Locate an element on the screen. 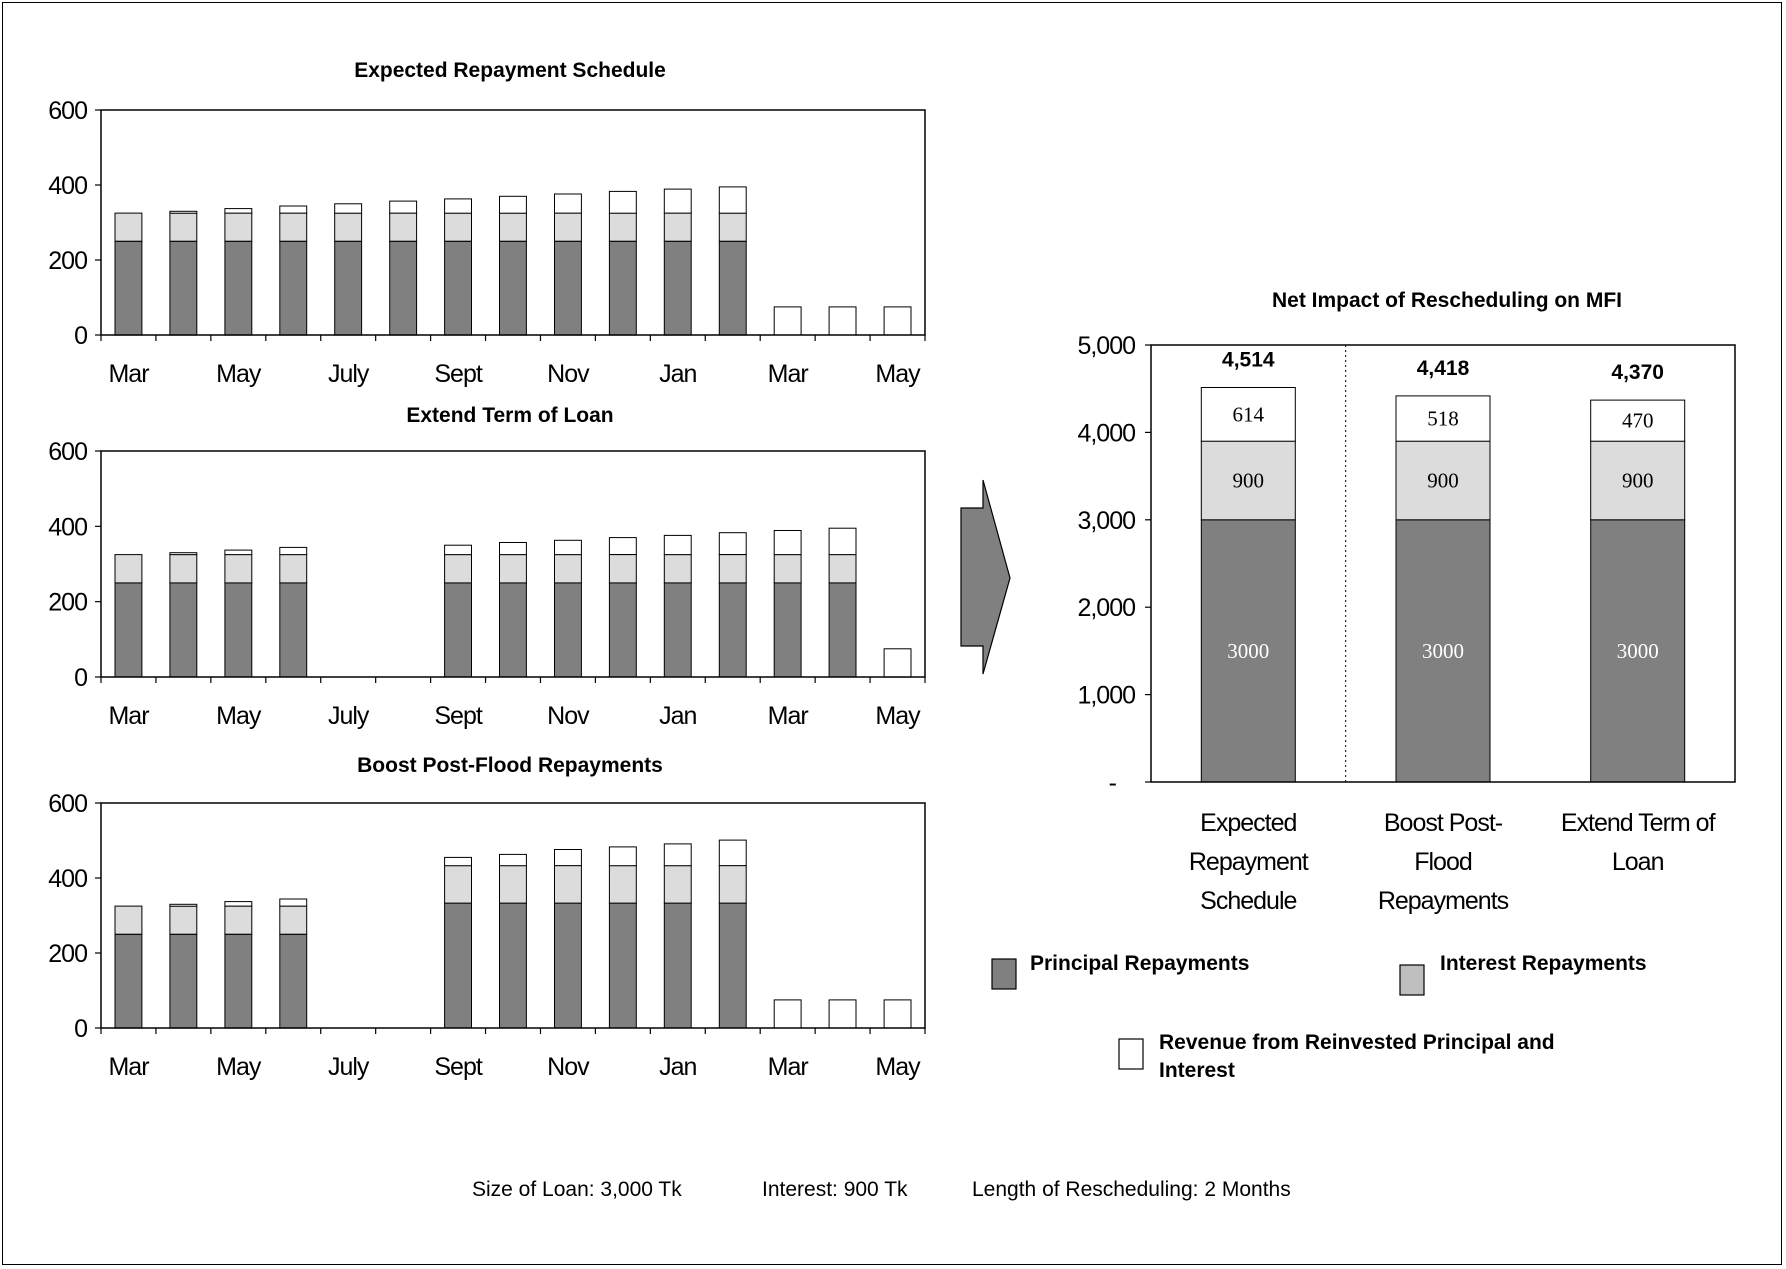  legend-swatch-principal is located at coordinates (1004, 974).